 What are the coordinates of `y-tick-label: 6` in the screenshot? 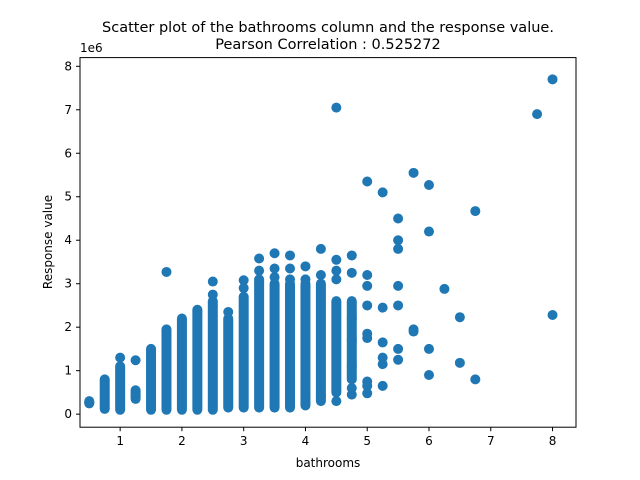 It's located at (68, 153).